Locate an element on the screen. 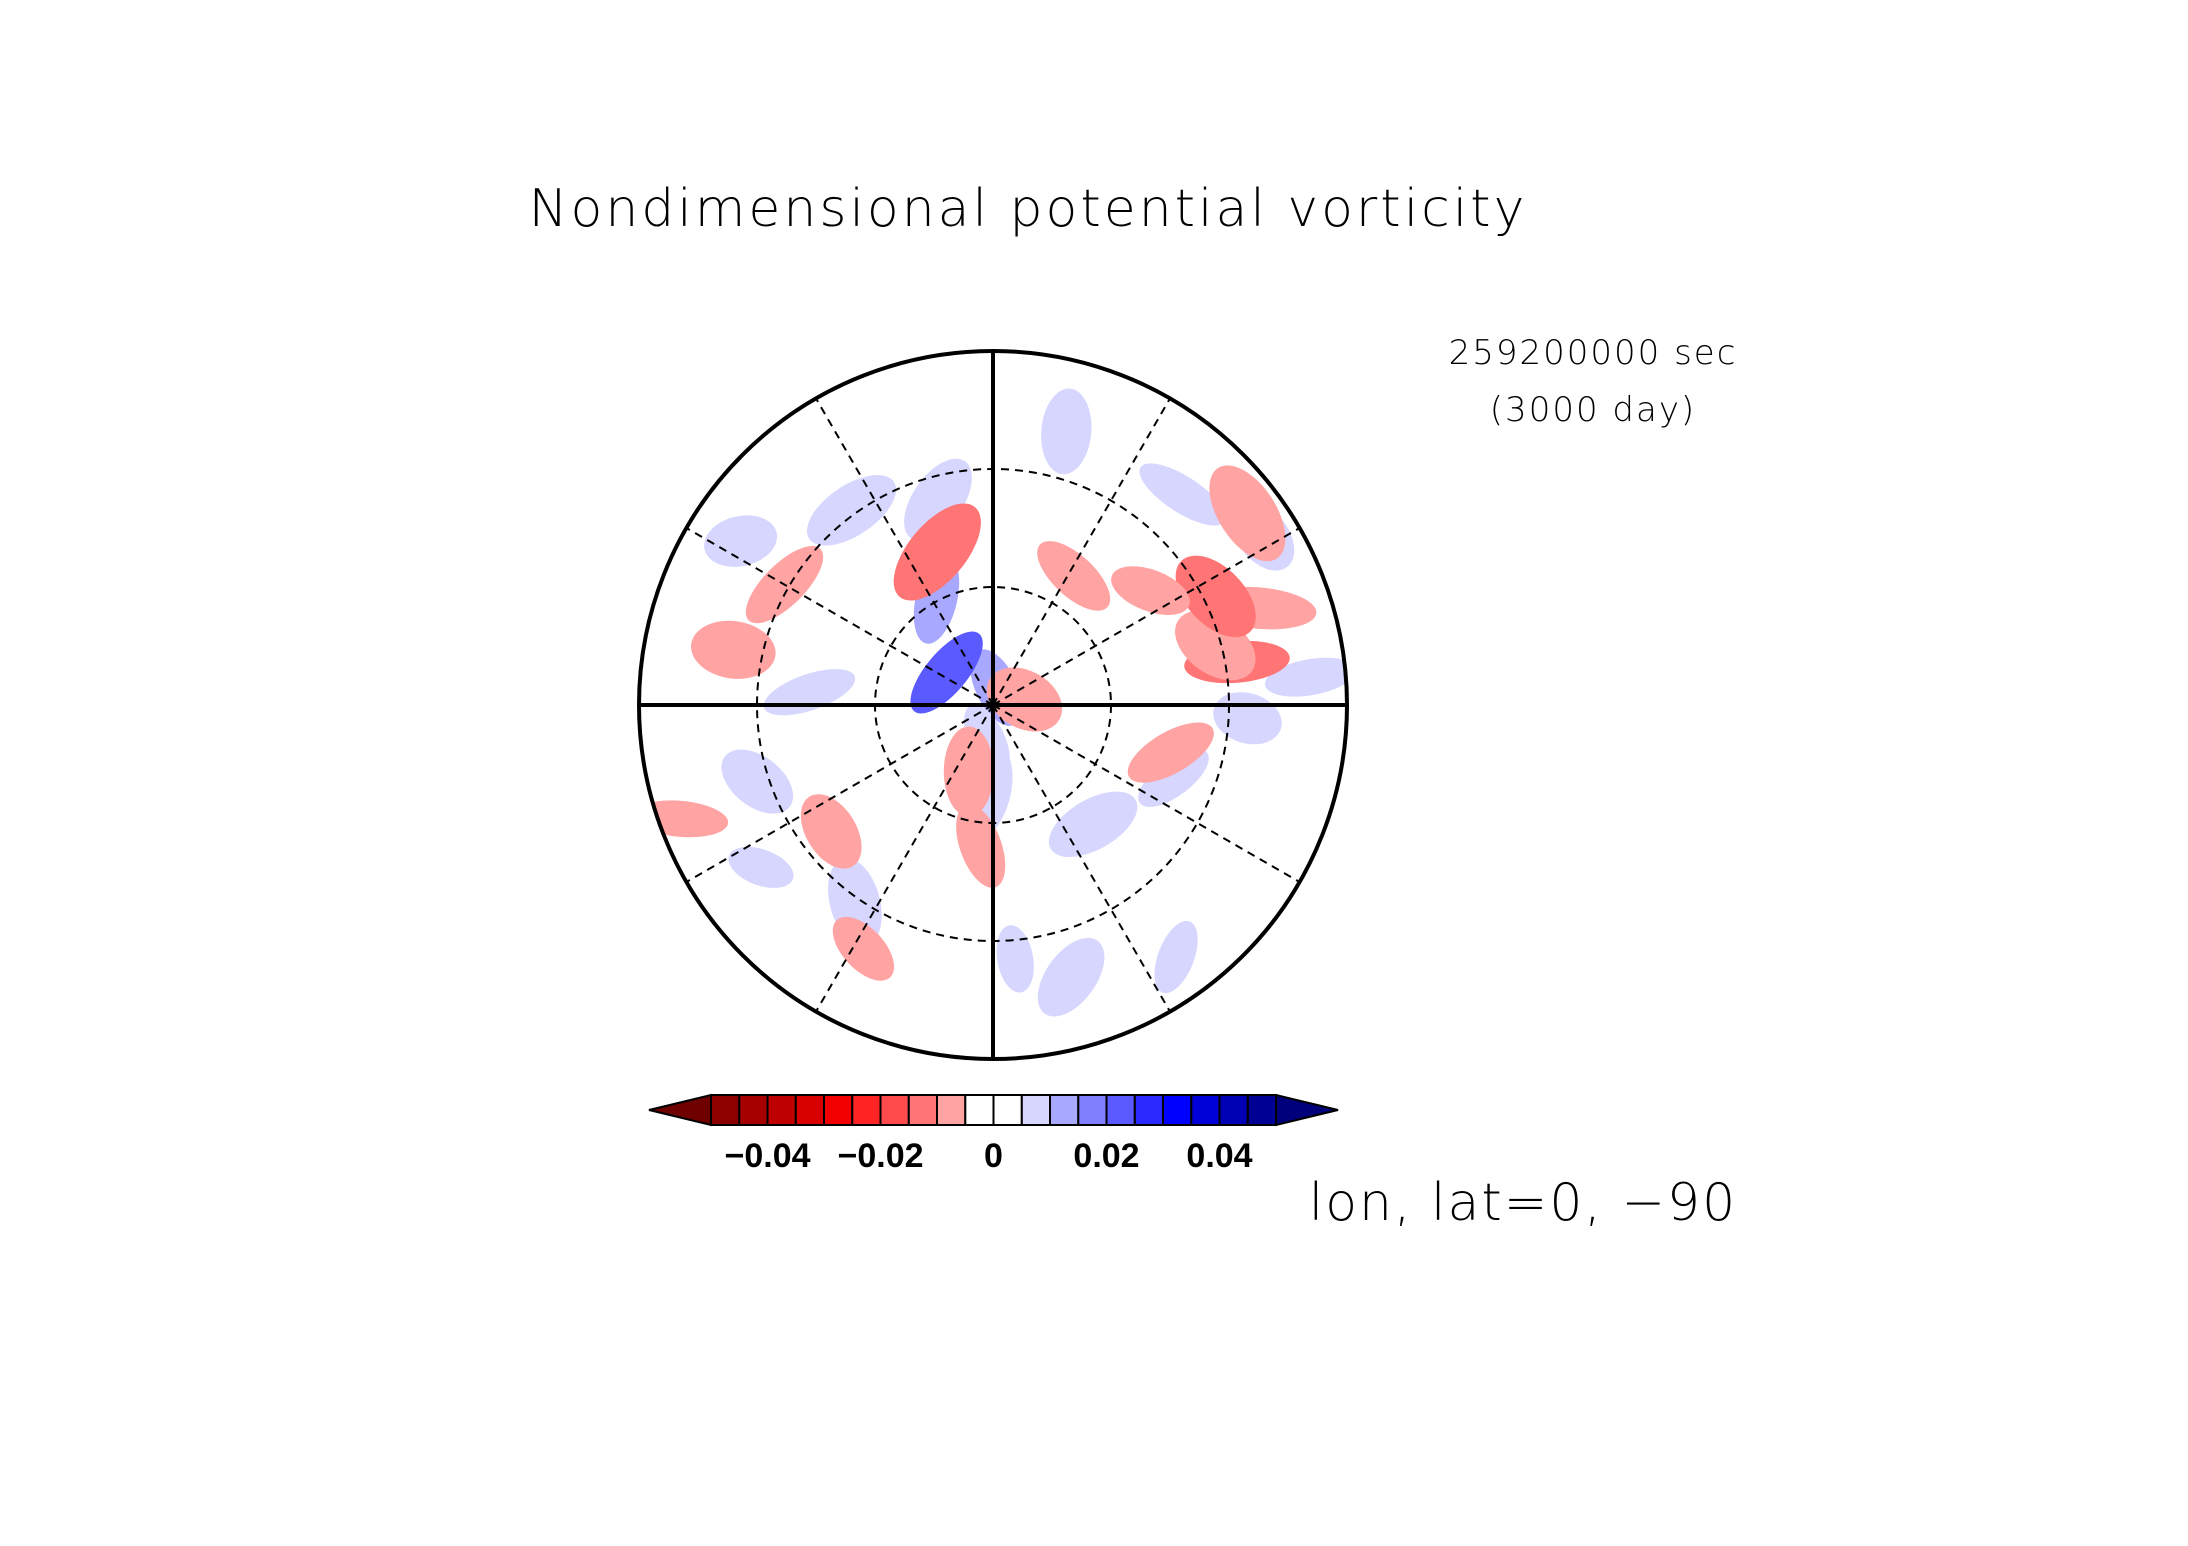 The image size is (2188, 1546). polar-grid is located at coordinates (993, 705).